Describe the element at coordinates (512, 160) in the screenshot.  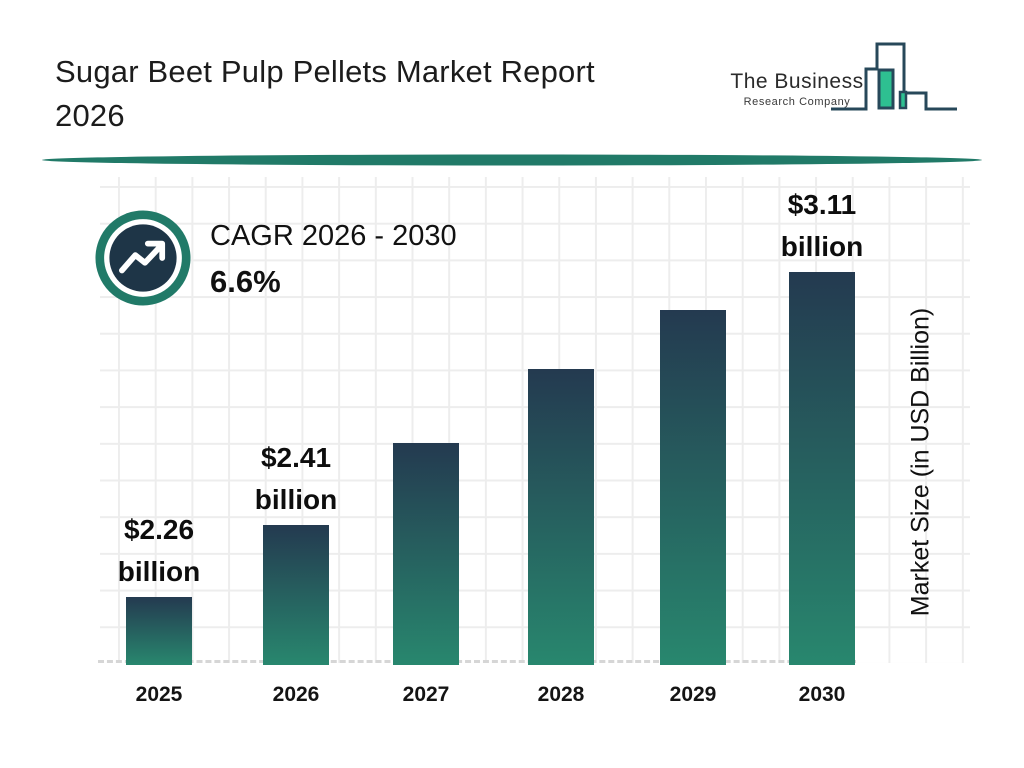
I see `divider-line` at that location.